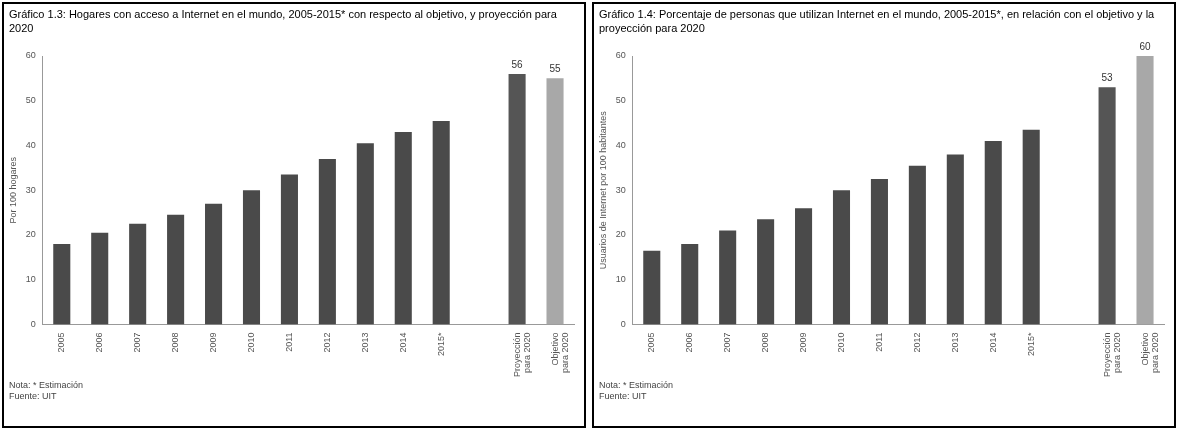  Describe the element at coordinates (1145, 46) in the screenshot. I see `data-label: 60` at that location.